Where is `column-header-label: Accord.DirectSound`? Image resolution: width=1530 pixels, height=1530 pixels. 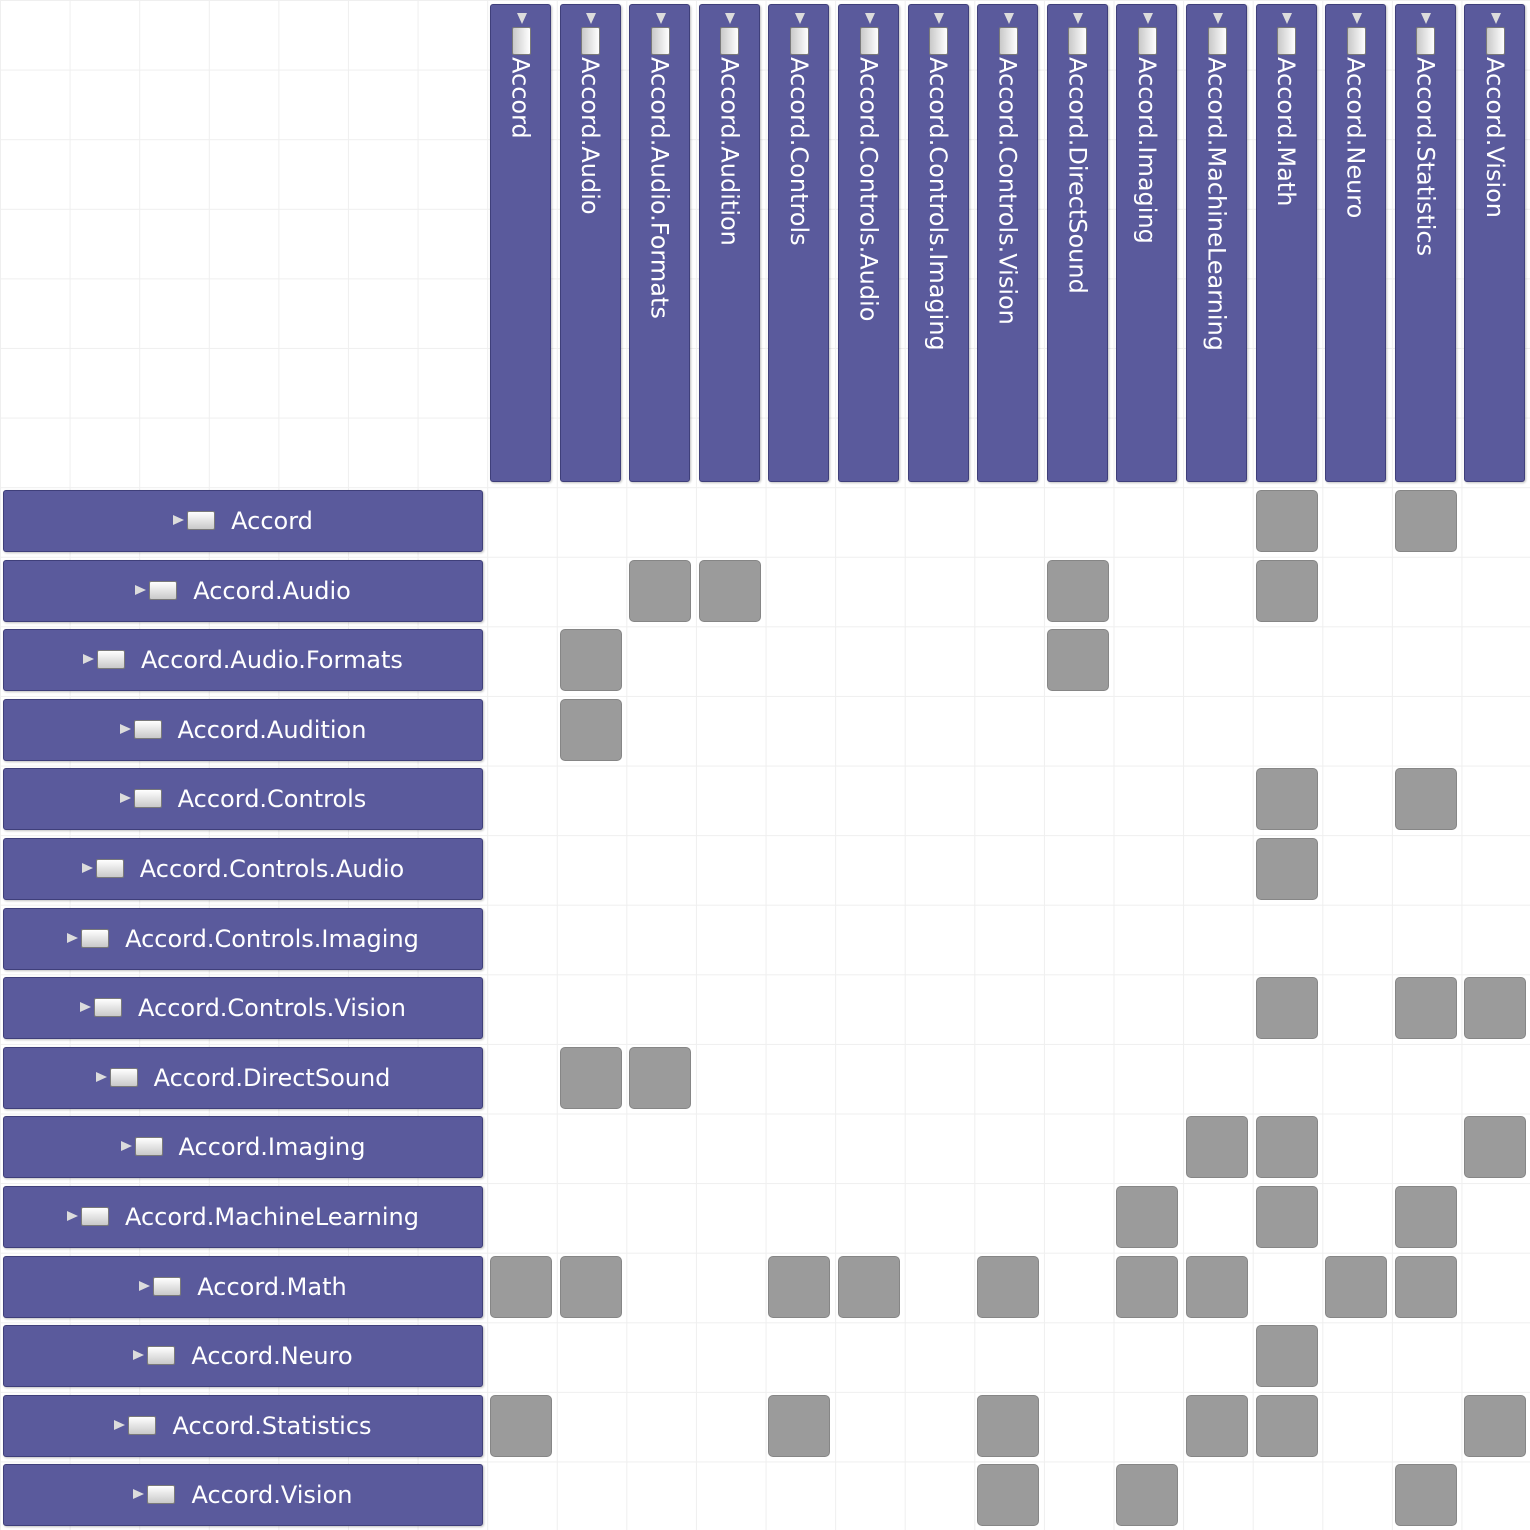 column-header-label: Accord.DirectSound is located at coordinates (1077, 175).